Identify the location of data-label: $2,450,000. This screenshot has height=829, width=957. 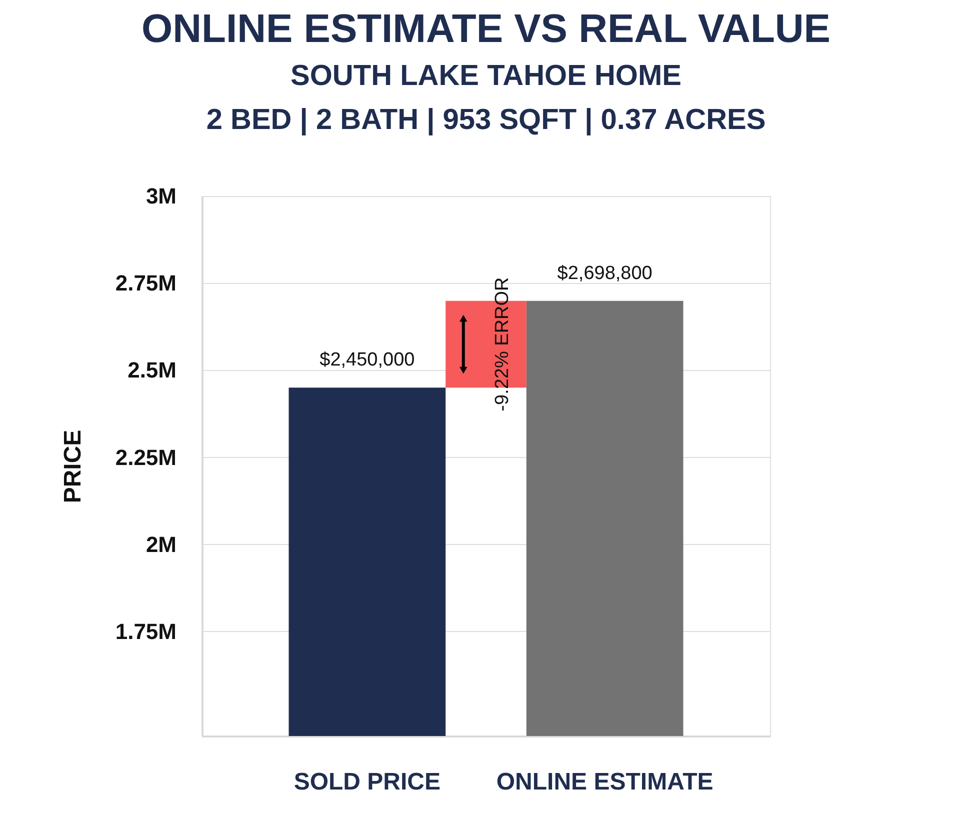
(367, 360).